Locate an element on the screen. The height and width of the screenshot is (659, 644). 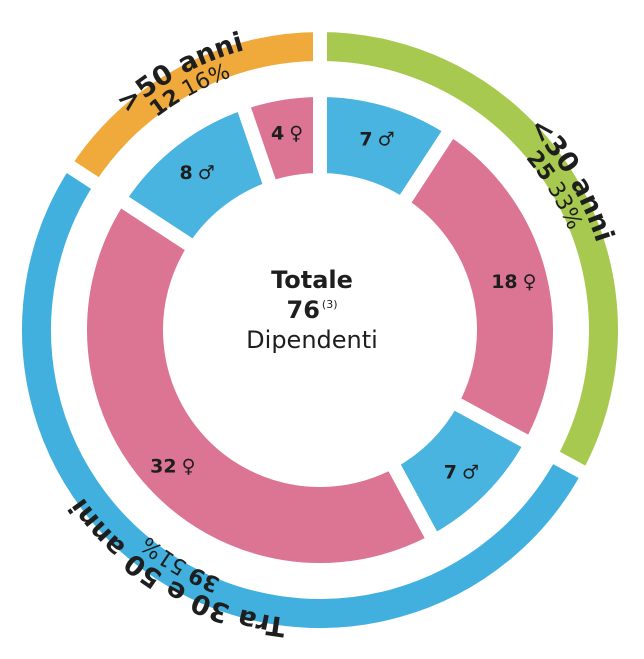
gender-value: 8 is located at coordinates (186, 173).